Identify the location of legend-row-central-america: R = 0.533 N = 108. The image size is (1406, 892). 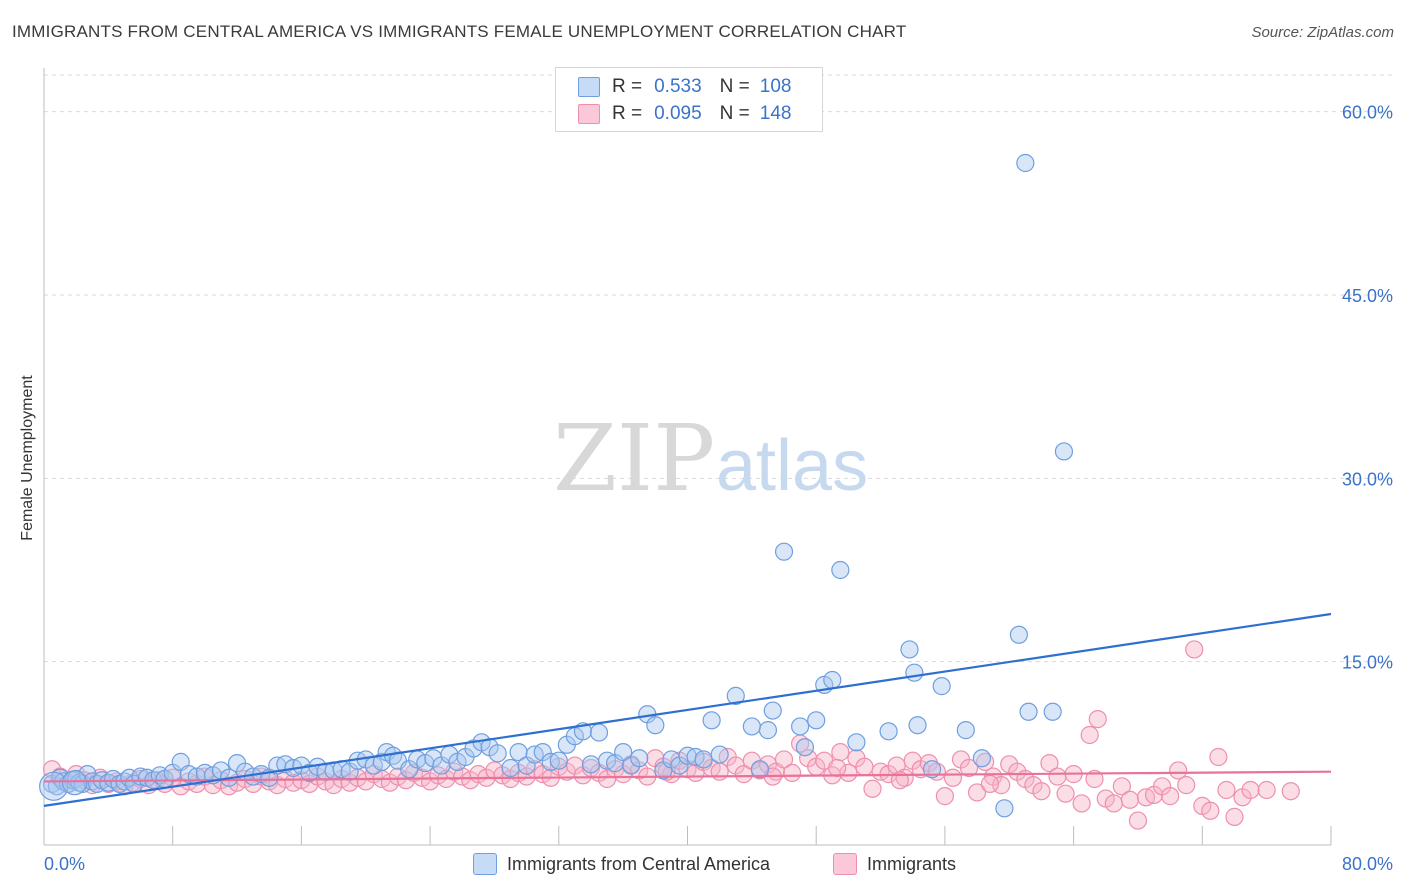
(684, 87).